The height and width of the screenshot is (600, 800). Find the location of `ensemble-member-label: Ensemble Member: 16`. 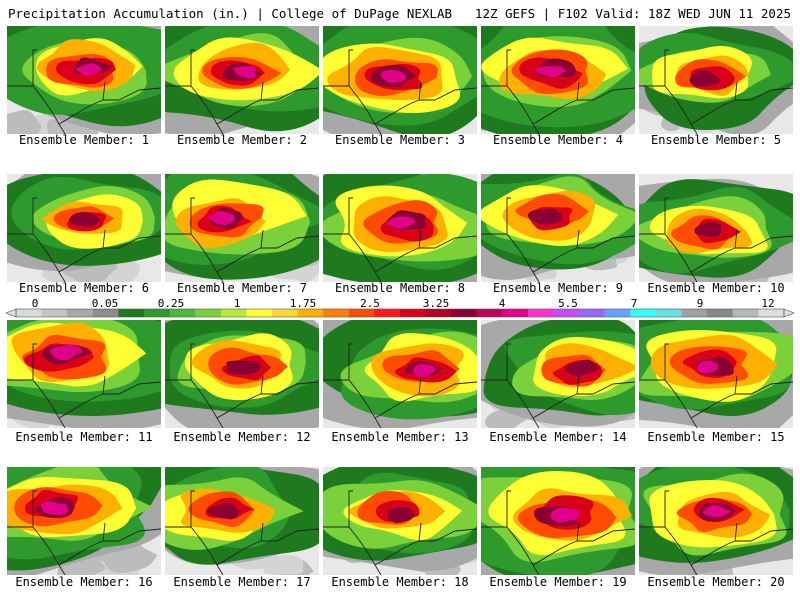

ensemble-member-label: Ensemble Member: 16 is located at coordinates (84, 582).